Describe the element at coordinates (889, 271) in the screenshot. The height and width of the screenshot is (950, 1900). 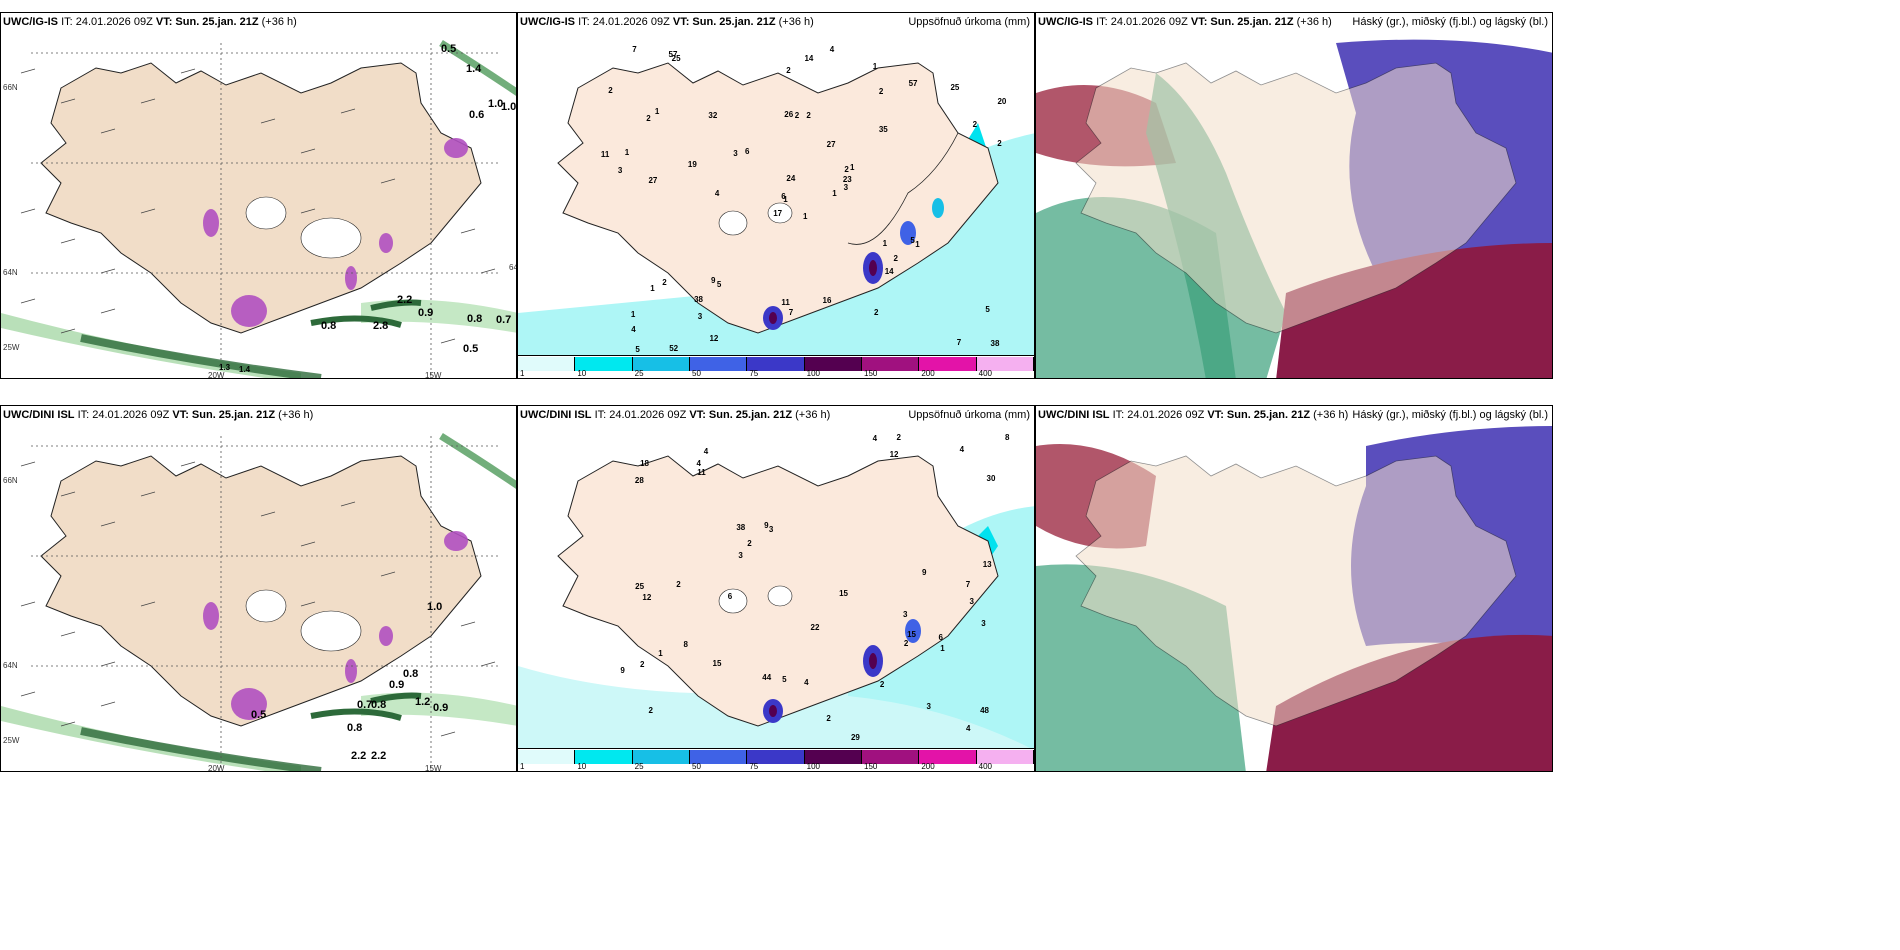
I see `precip-value: 14` at that location.